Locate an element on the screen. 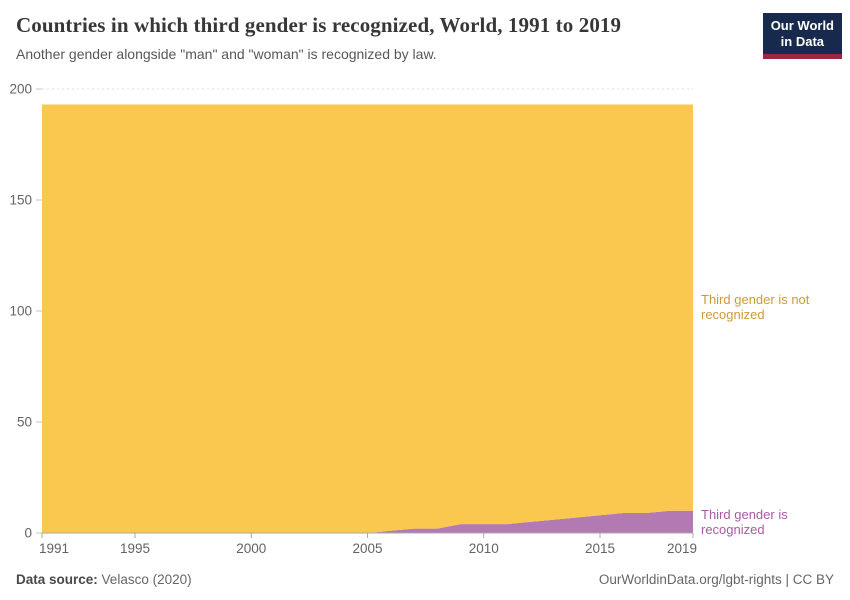 Image resolution: width=850 pixels, height=600 pixels. x-axis-label: 2010 is located at coordinates (484, 548).